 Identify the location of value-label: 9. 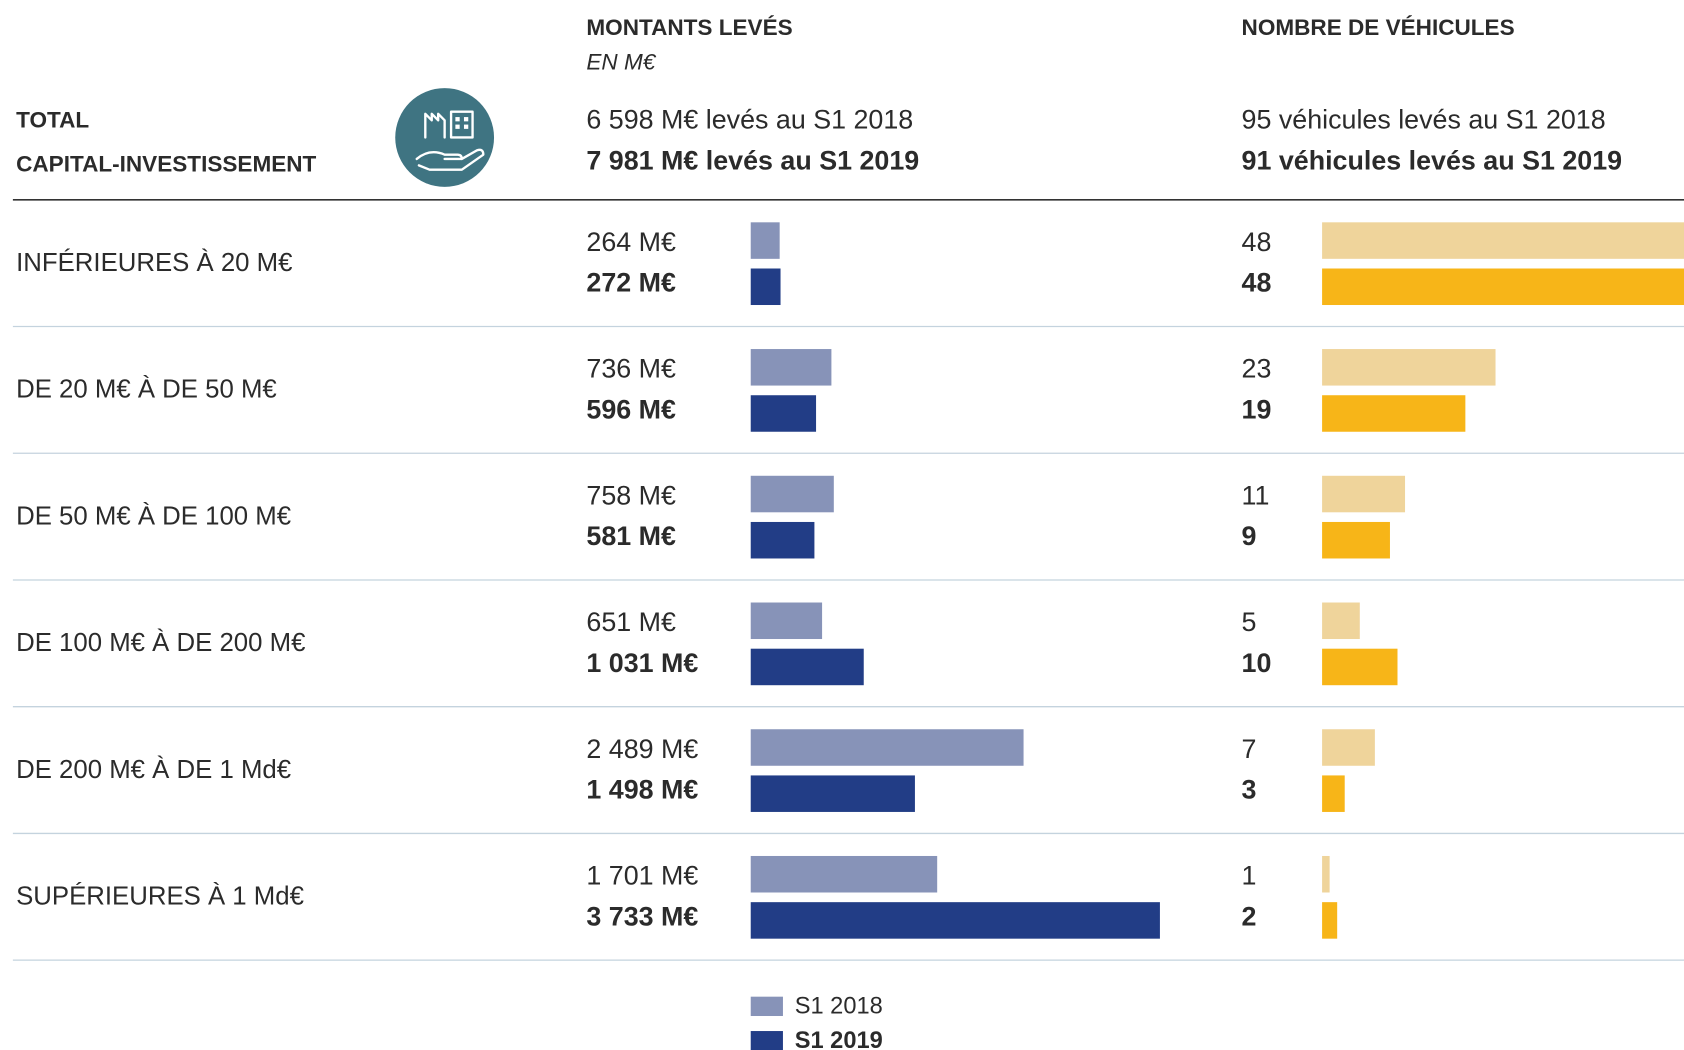
(1249, 536).